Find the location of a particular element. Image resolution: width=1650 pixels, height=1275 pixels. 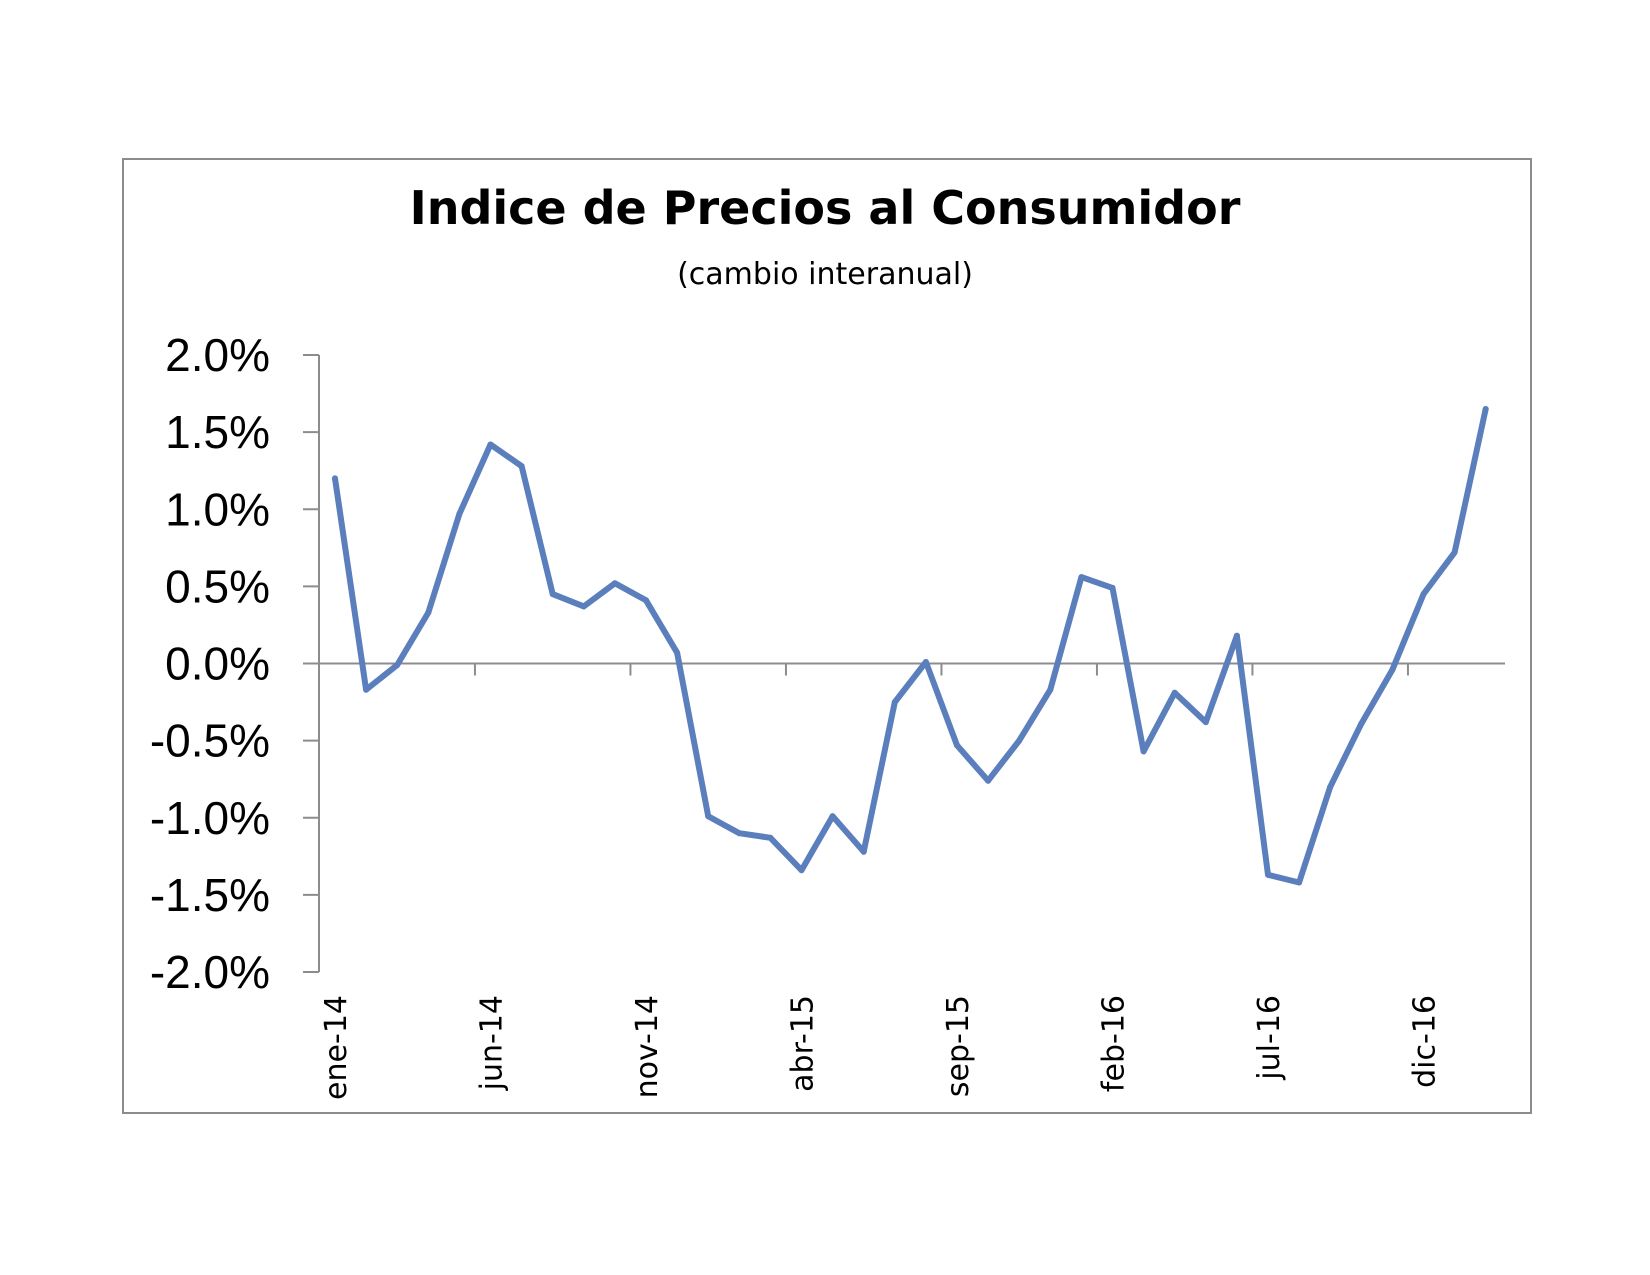

x-tick-label: dic-16 is located at coordinates (1425, 1041).